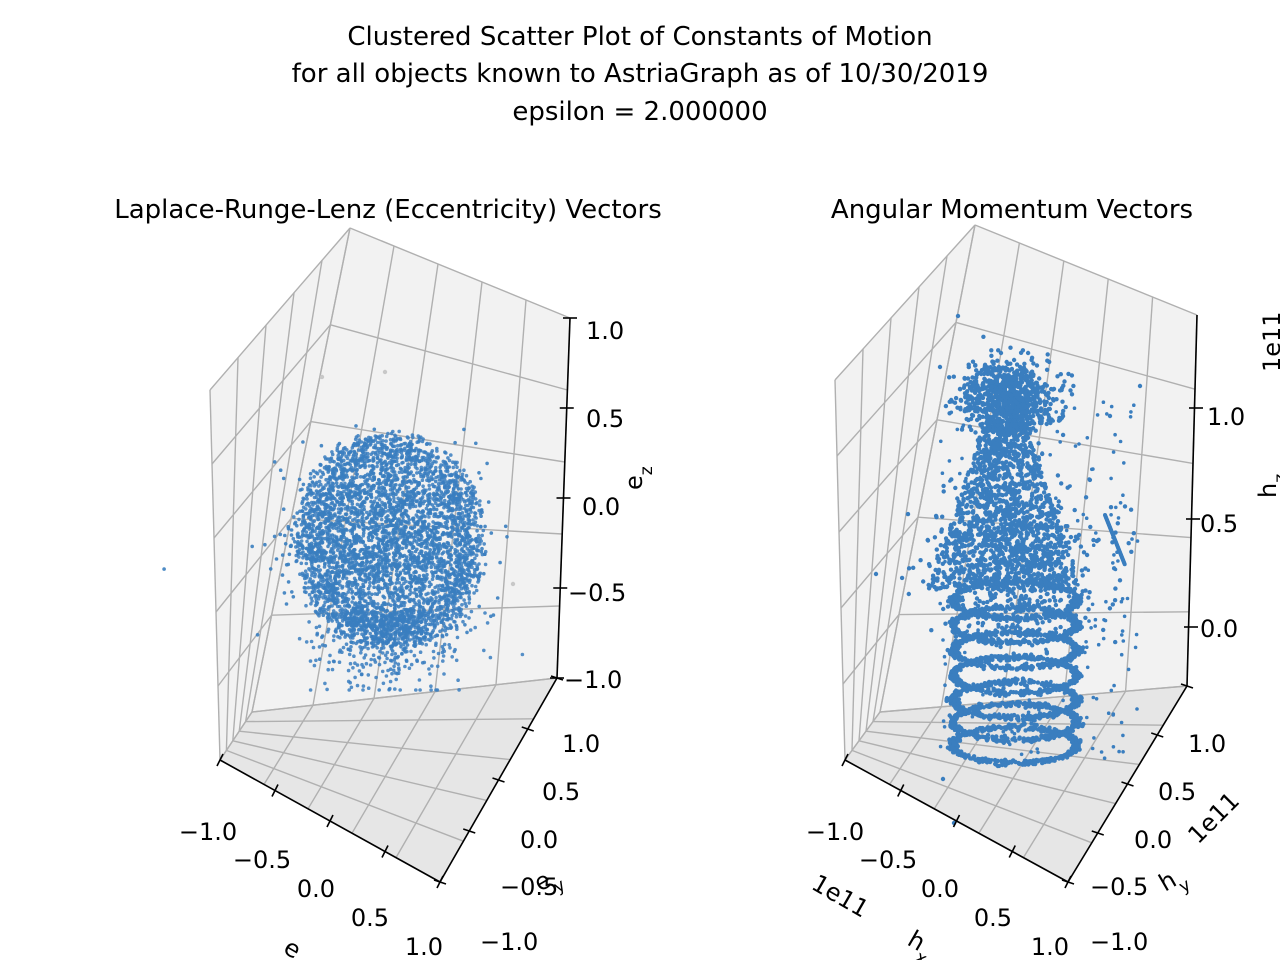 Image resolution: width=1280 pixels, height=960 pixels. Describe the element at coordinates (638, 478) in the screenshot. I see `ez-axis-label: ez` at that location.